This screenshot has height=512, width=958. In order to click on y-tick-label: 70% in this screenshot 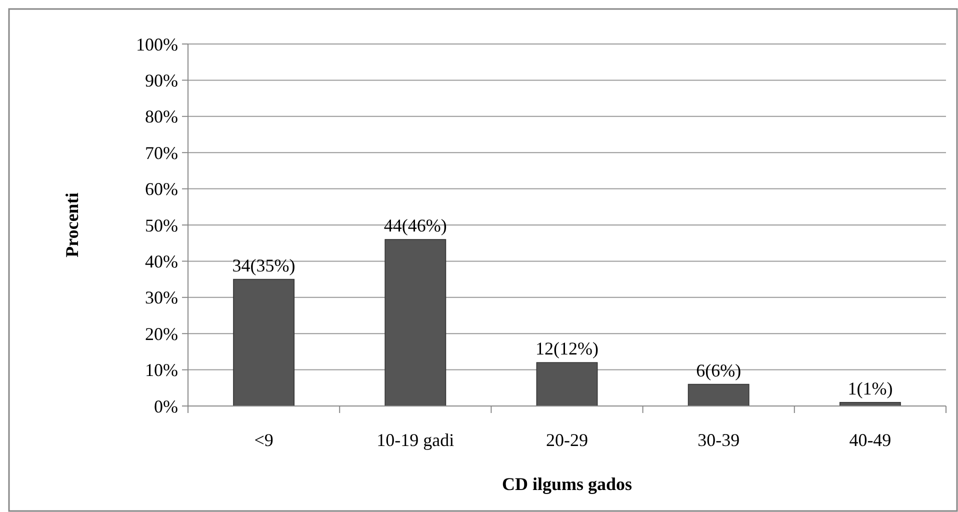, I will do `click(161, 152)`.